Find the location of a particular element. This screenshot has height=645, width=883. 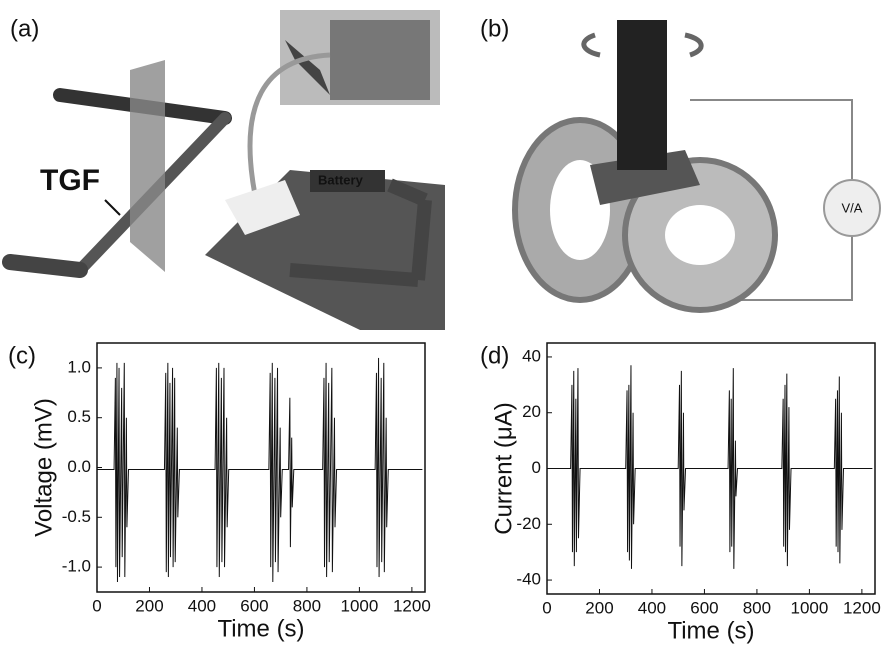

plot-frame is located at coordinates (261, 467).